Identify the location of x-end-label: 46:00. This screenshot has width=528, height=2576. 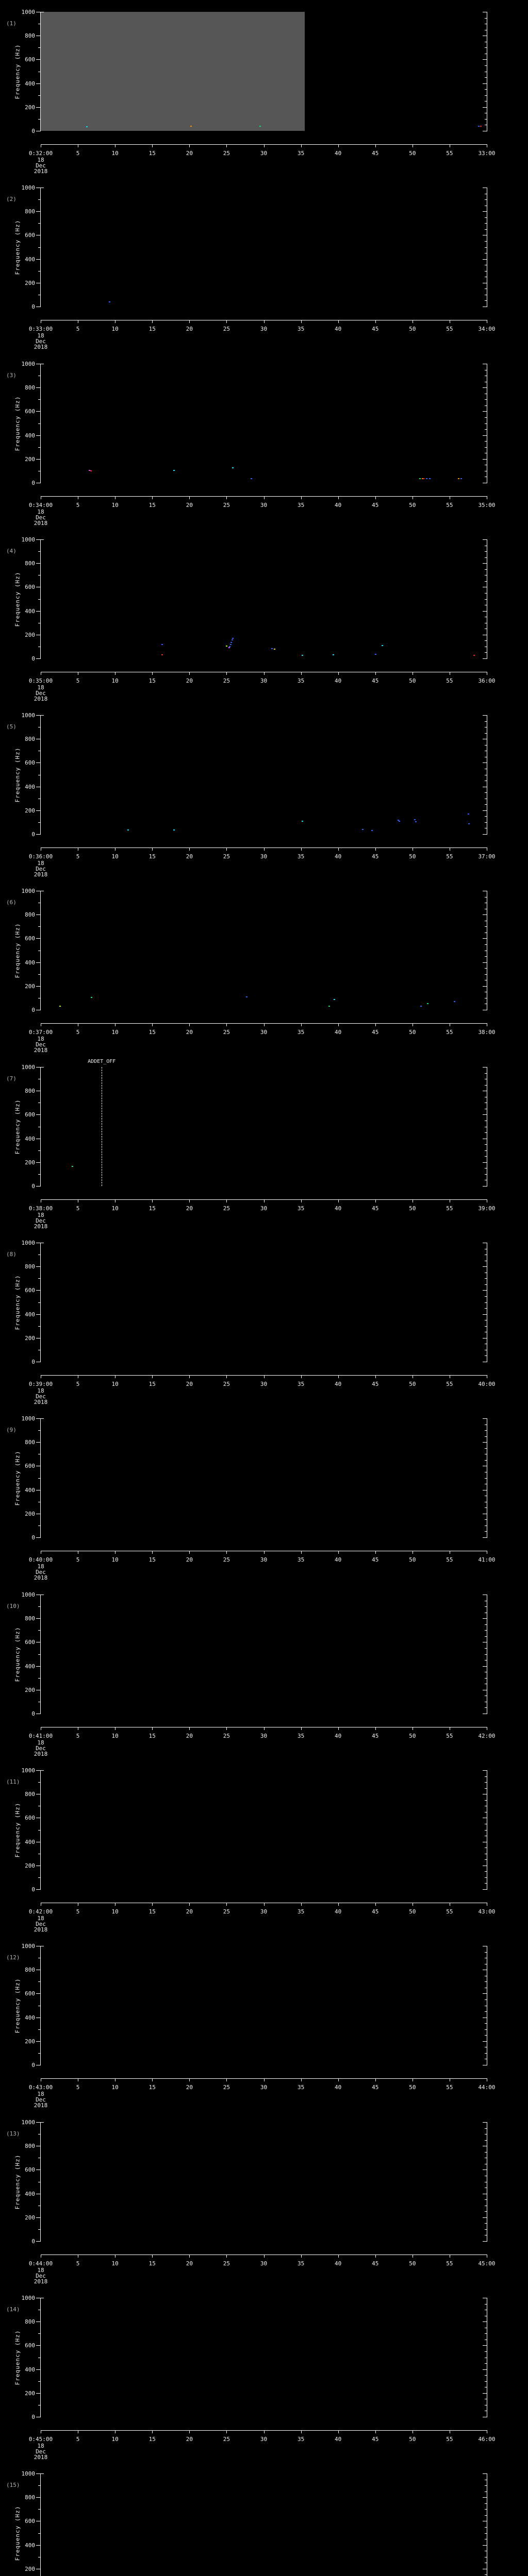
(487, 2439).